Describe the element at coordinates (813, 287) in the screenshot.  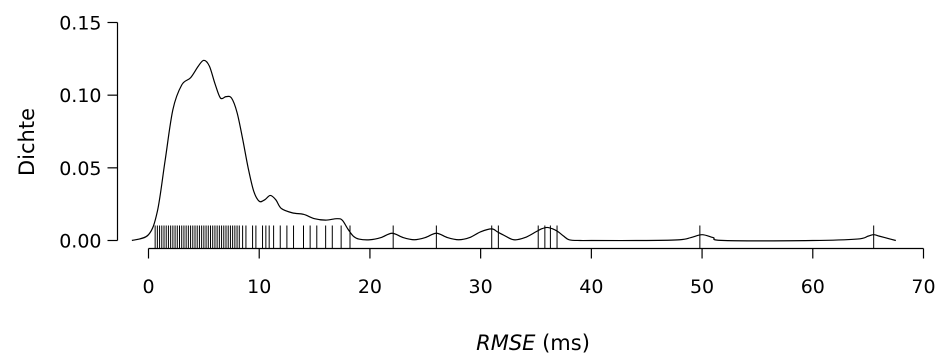
I see `x-tick-label: 60` at that location.